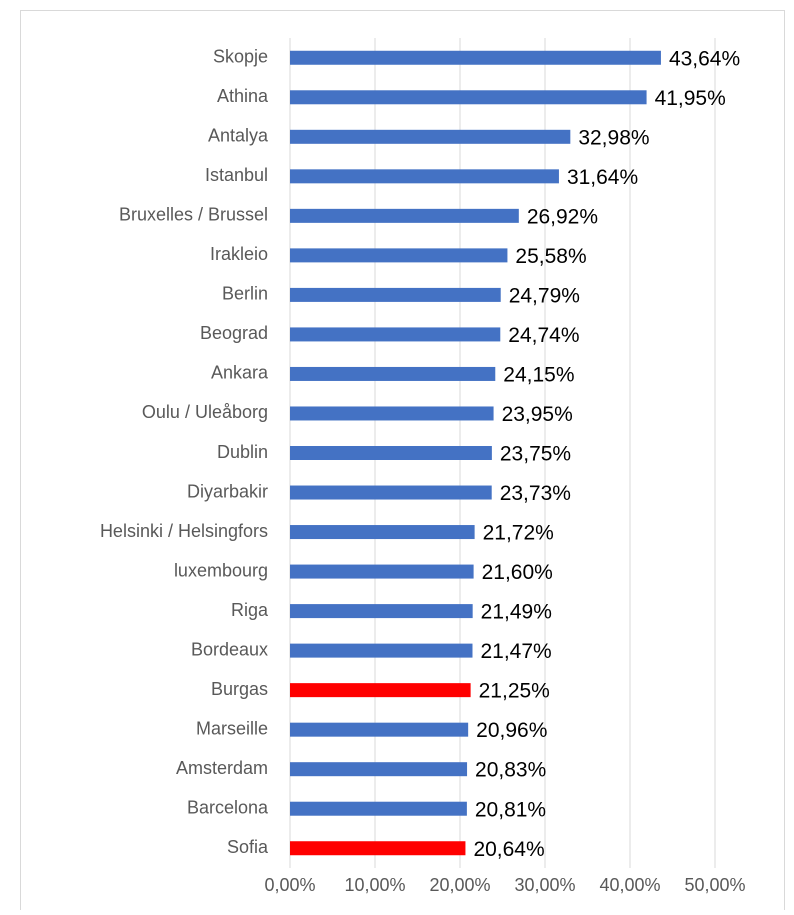 The image size is (794, 915). What do you see at coordinates (238, 136) in the screenshot?
I see `y-tick-label: Antalya` at bounding box center [238, 136].